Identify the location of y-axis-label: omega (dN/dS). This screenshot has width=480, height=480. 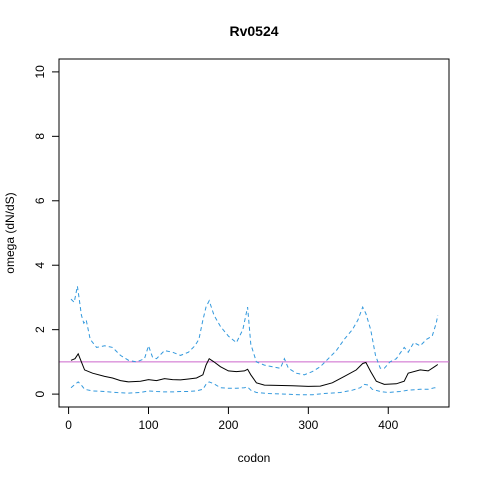
(10, 232).